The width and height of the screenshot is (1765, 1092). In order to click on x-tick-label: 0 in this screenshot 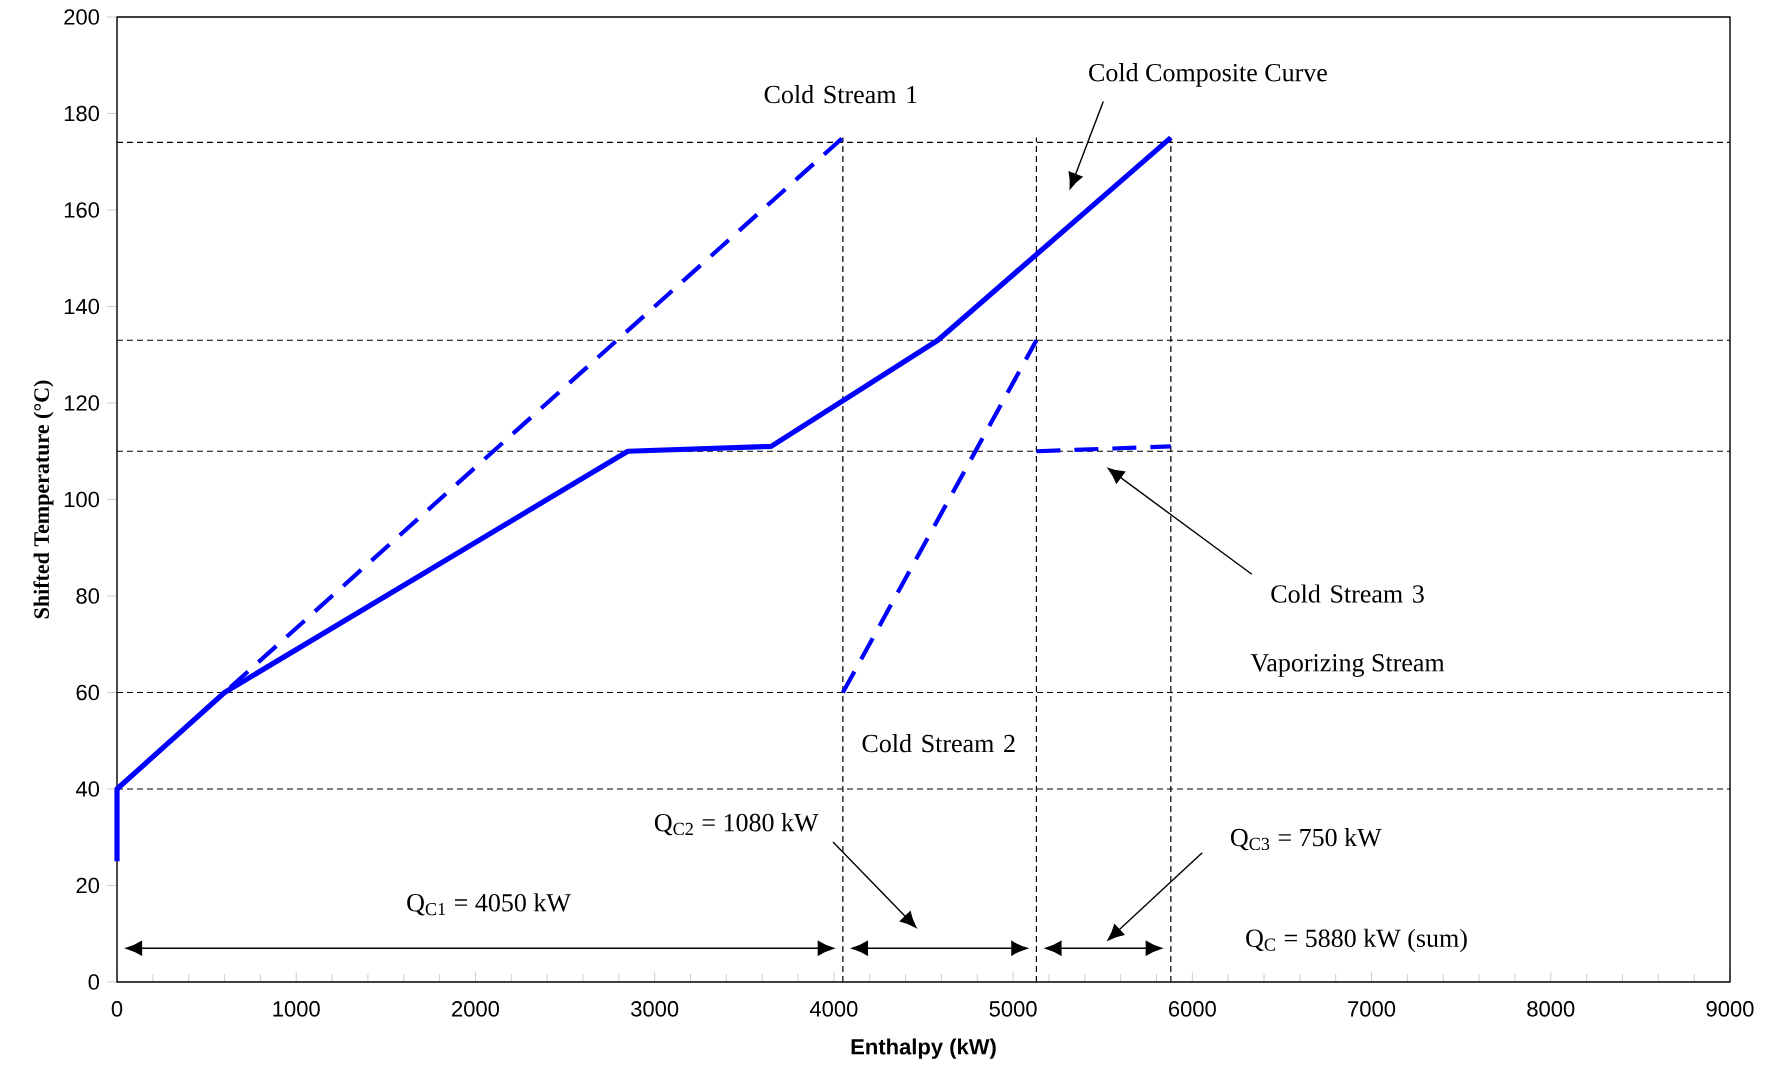, I will do `click(117, 1009)`.